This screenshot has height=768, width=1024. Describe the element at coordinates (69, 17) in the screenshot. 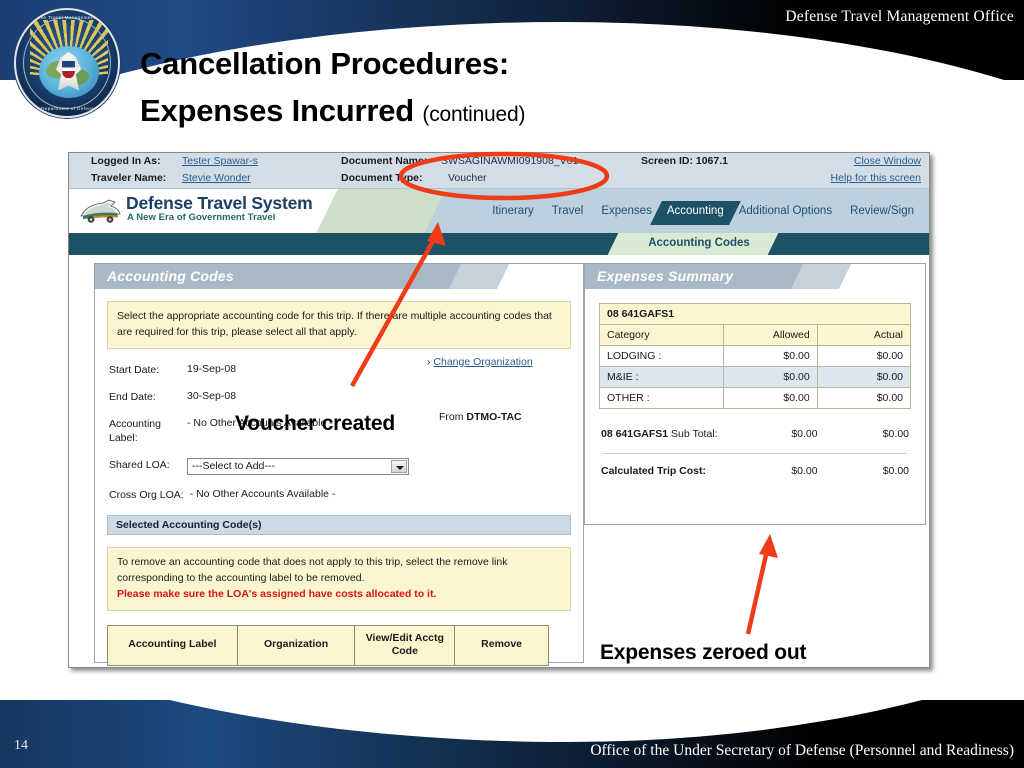

I see `seal-text-top: Defense Travel Management Office` at that location.